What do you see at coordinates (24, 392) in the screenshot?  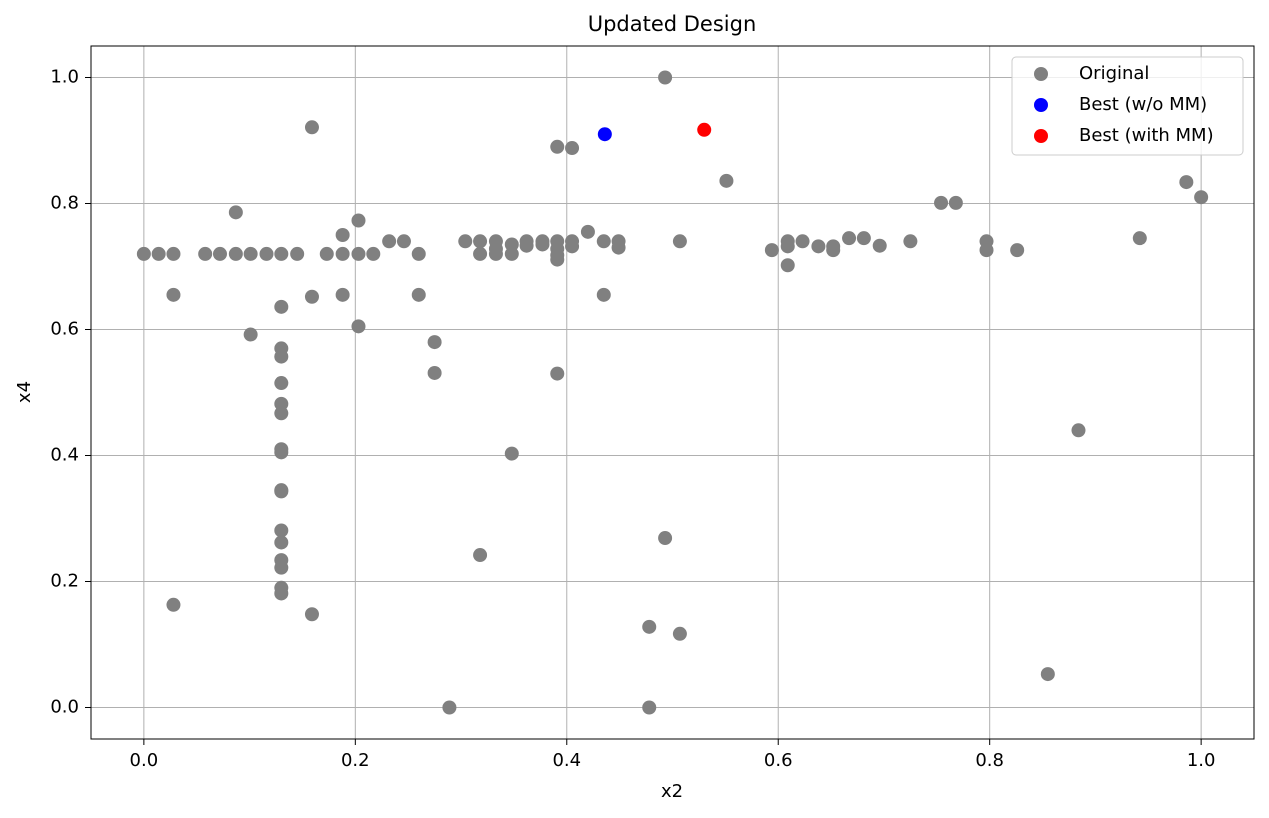 I see `y-axis-label: x4` at bounding box center [24, 392].